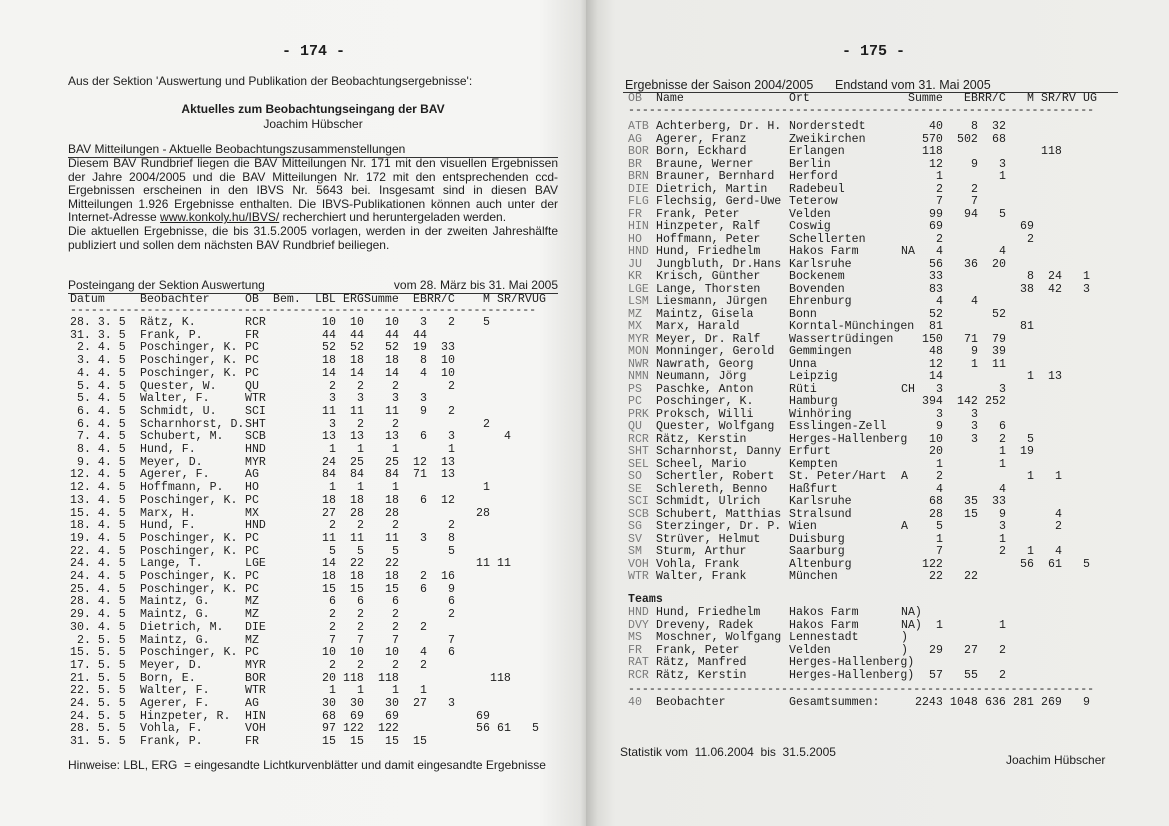  I want to click on erg: 13, so click(357, 437).